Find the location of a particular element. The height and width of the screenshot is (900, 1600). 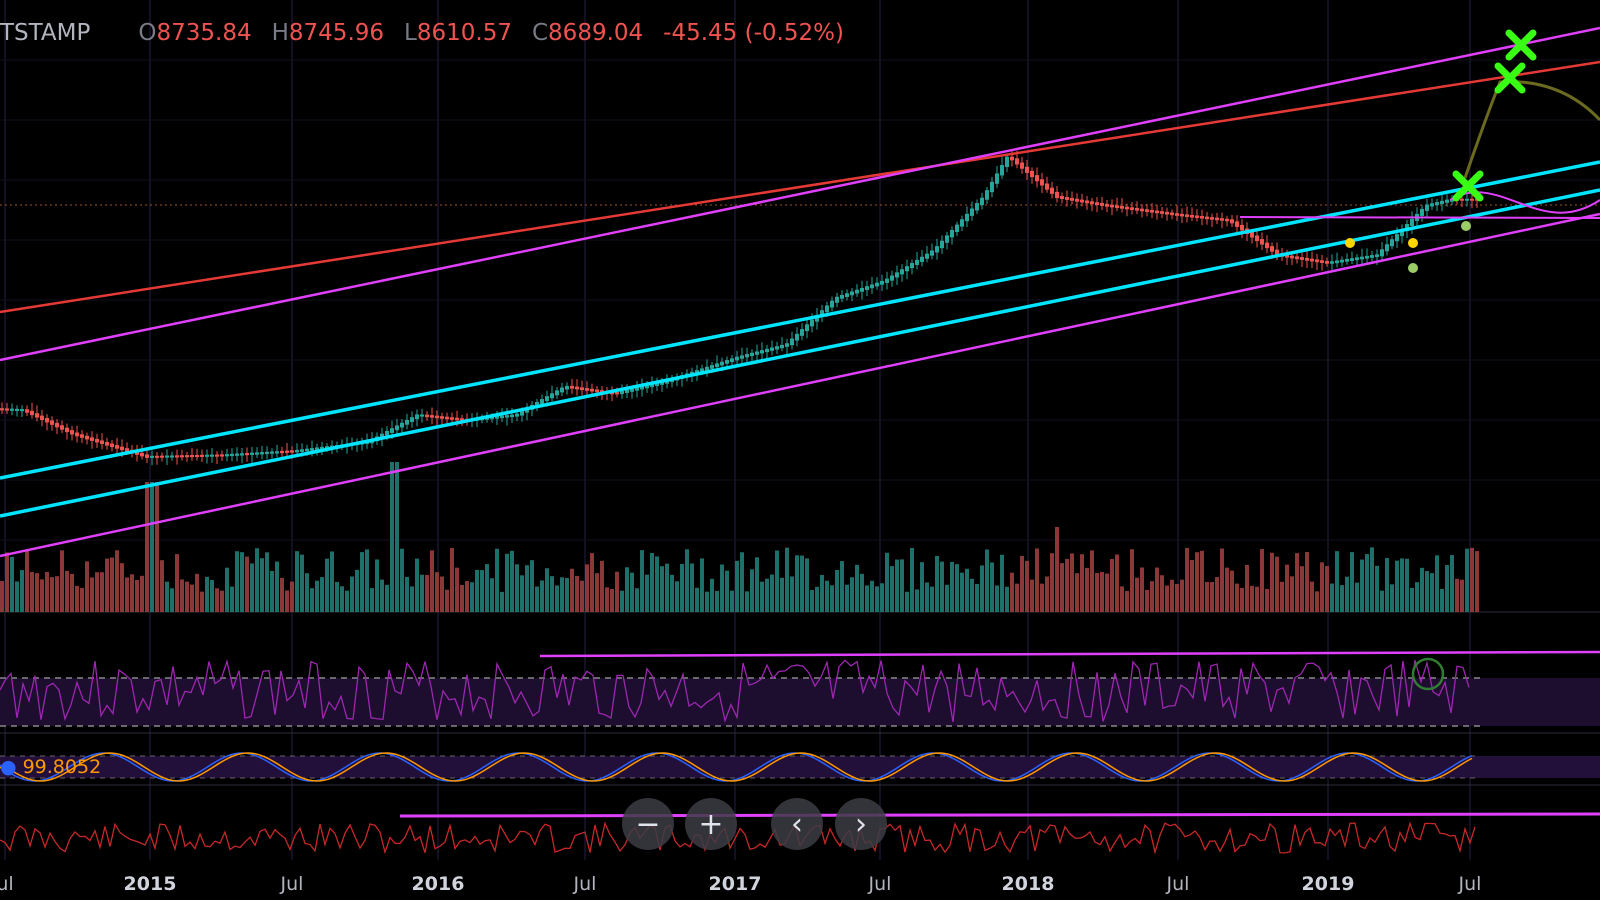

plus-icon: + is located at coordinates (711, 824).